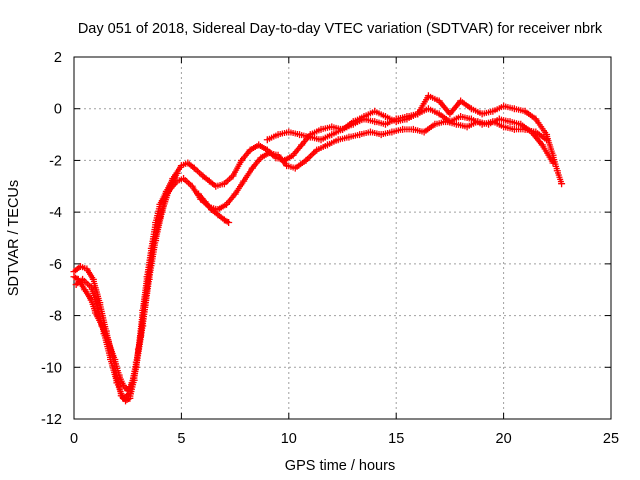 The image size is (640, 480). Describe the element at coordinates (55, 265) in the screenshot. I see `y-tick-label: -6` at that location.